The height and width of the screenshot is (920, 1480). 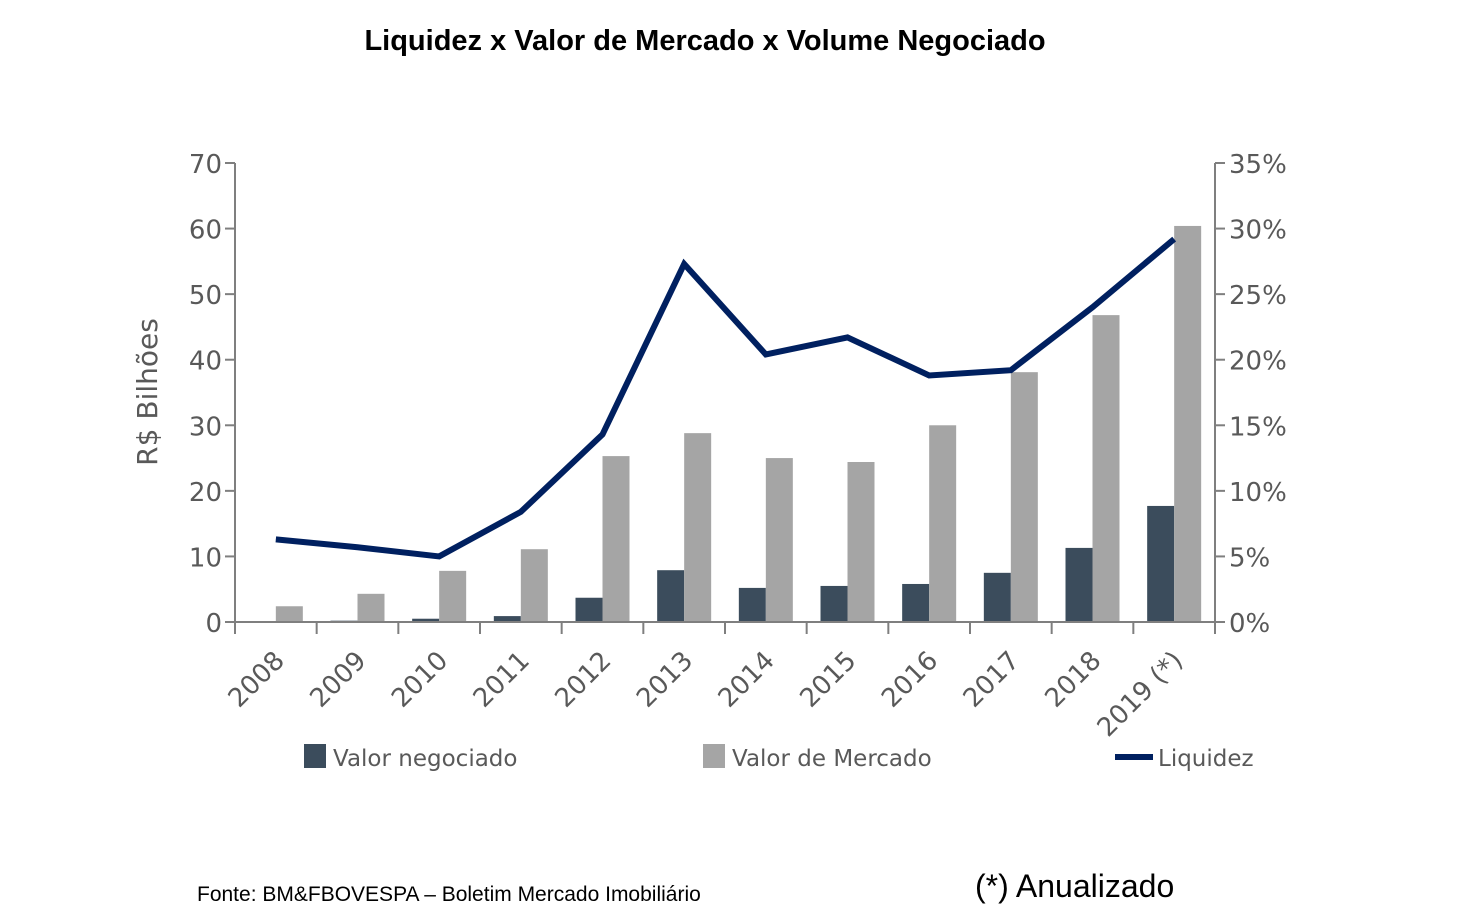 I want to click on bar-valor-negociado-2012, so click(x=589, y=609).